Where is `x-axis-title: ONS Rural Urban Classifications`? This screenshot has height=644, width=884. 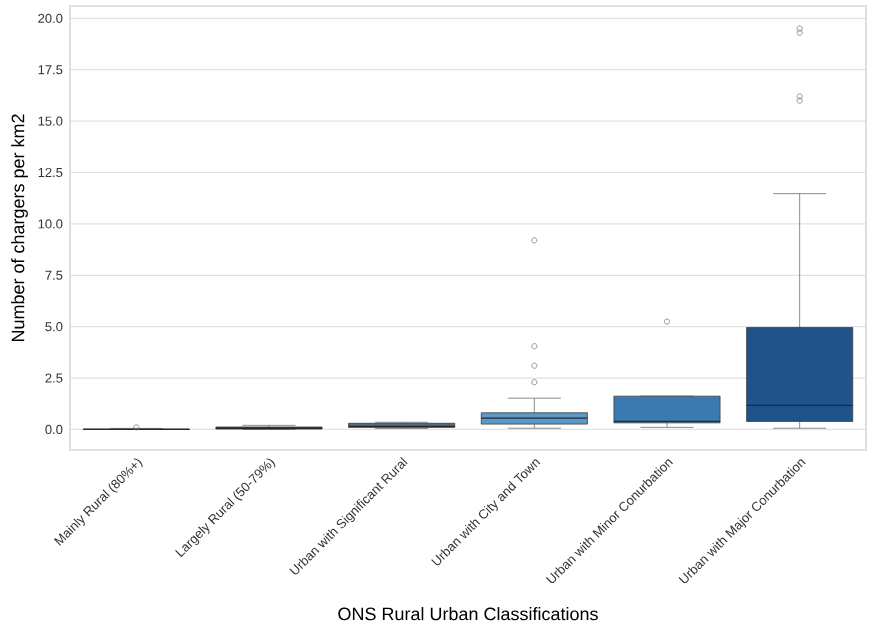 x-axis-title: ONS Rural Urban Classifications is located at coordinates (468, 614).